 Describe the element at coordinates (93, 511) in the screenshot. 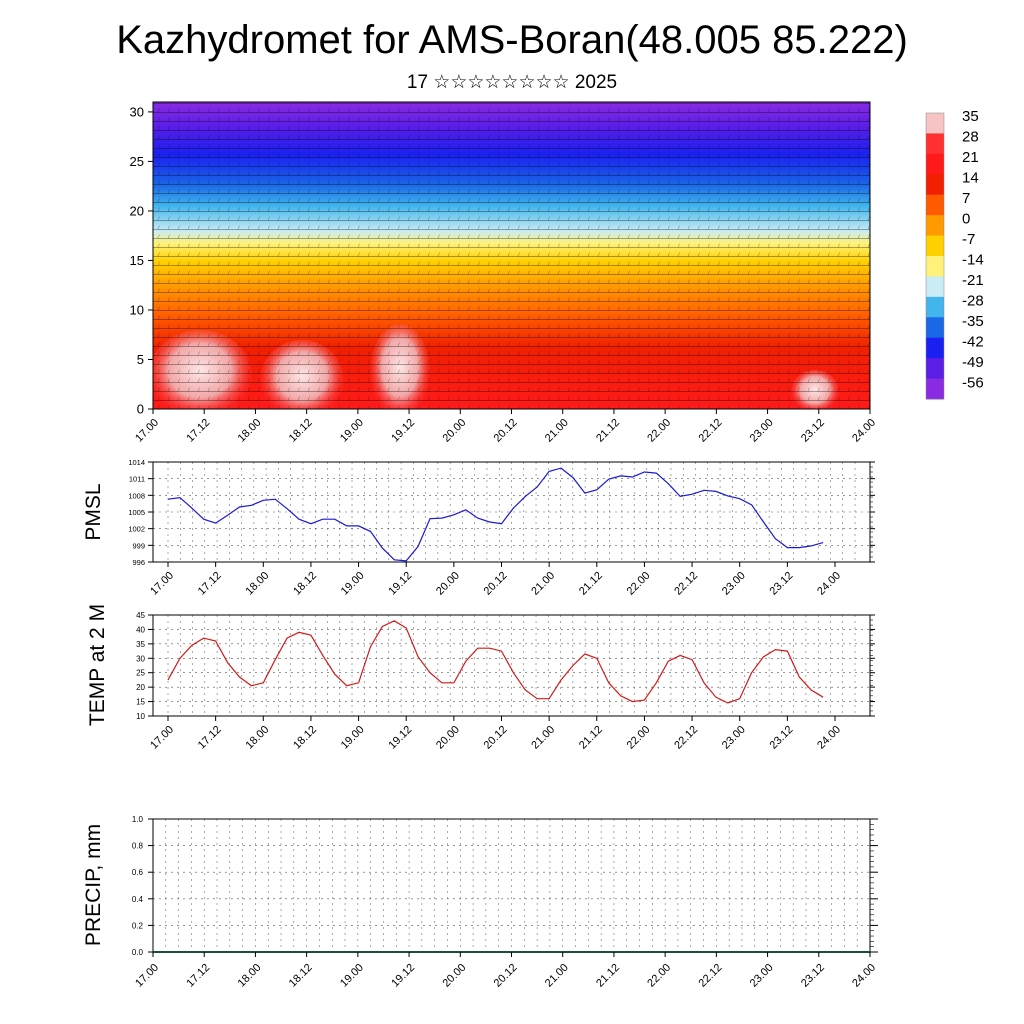

I see `pmsl-axis-label: PMSL` at that location.